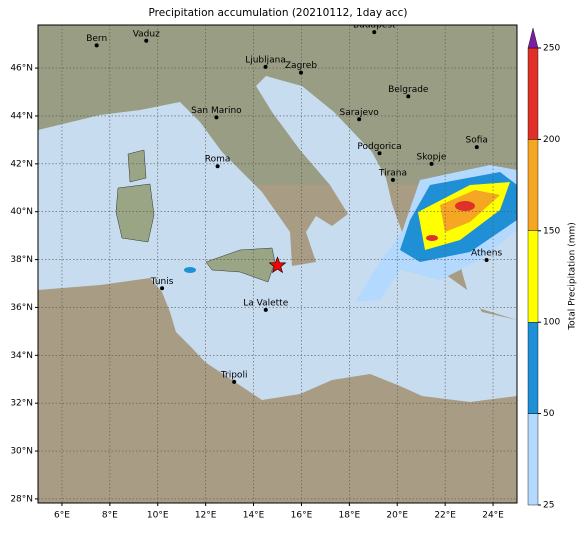 The image size is (586, 533). I want to click on colorbar-label: Total Precipitation (mm), so click(573, 276).